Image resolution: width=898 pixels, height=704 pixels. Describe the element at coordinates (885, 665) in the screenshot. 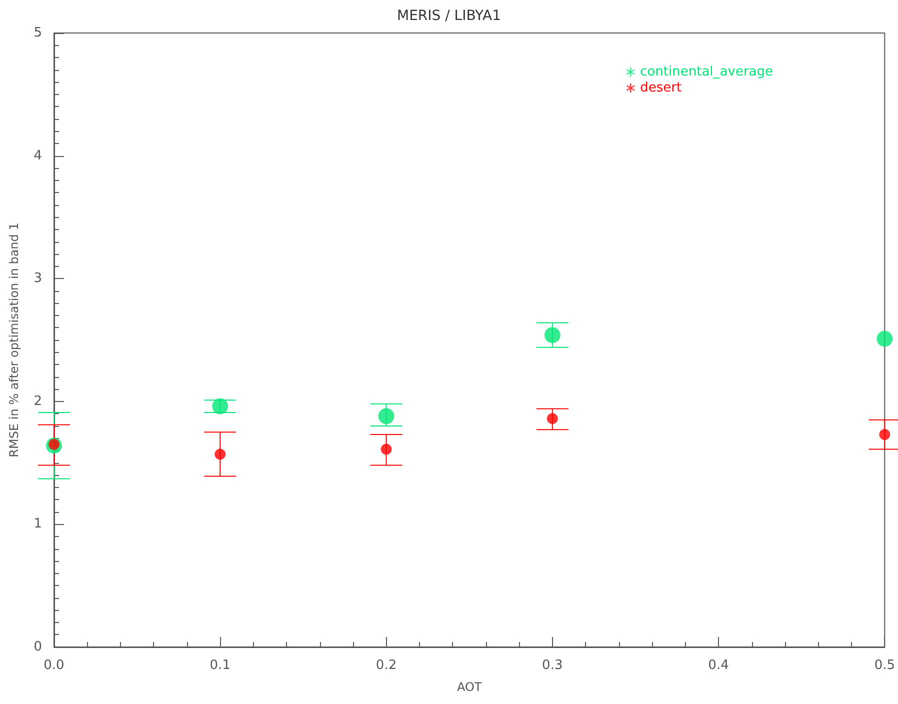

I see `x-tick-label: 0.5` at that location.